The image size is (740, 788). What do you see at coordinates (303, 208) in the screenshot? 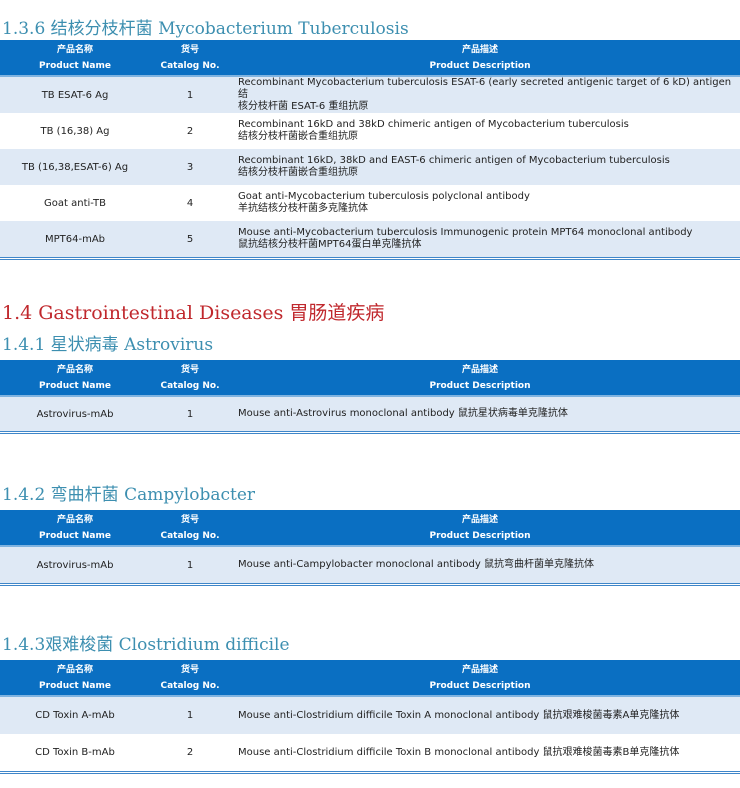
I see `description-line-2: 羊抗结核分枝杆菌多克隆抗体` at bounding box center [303, 208].